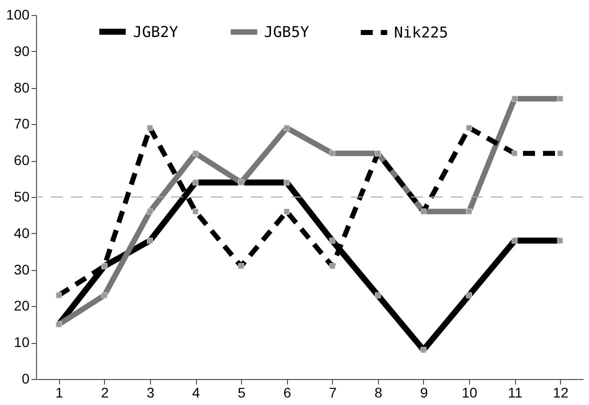  I want to click on x-tick-label: 6, so click(287, 392).